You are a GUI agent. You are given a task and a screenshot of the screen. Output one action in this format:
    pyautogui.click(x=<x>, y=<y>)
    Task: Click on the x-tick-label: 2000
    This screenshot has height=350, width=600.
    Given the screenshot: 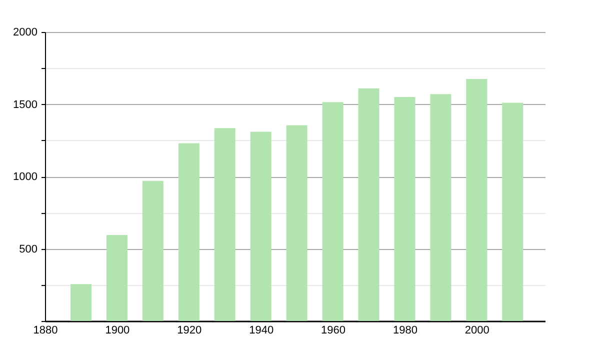 What is the action you would take?
    pyautogui.click(x=477, y=330)
    